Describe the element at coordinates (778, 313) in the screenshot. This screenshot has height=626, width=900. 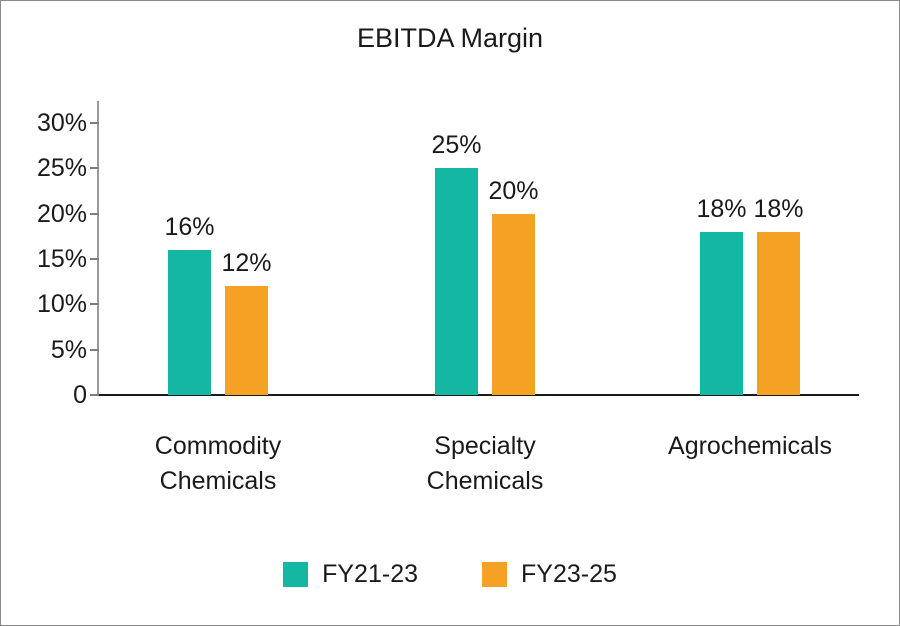
I see `bar-fy23-25-agrochemicals` at that location.